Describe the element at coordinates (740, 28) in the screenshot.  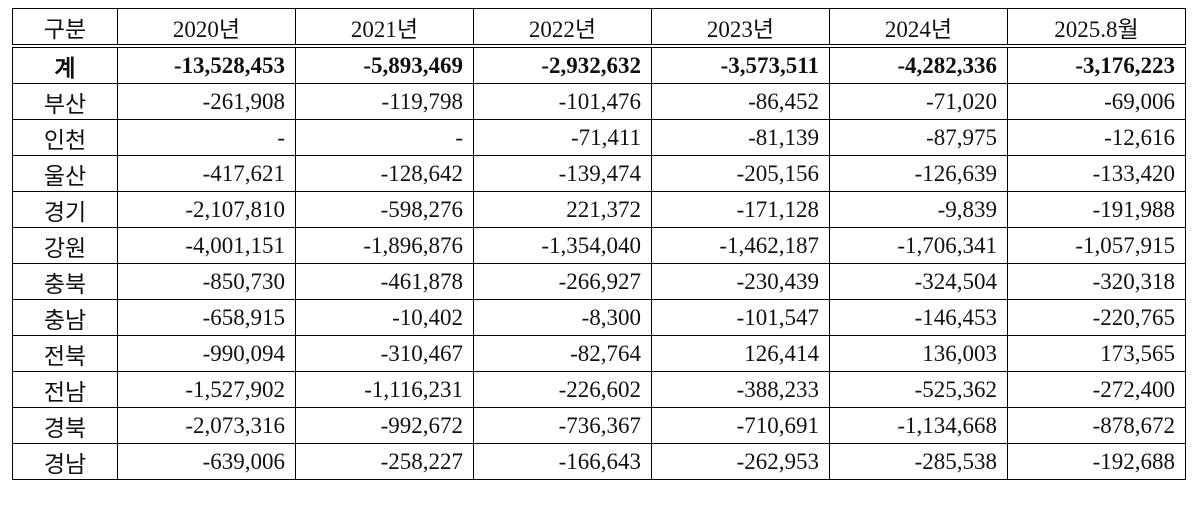
I see `header-cell: 2023년` at that location.